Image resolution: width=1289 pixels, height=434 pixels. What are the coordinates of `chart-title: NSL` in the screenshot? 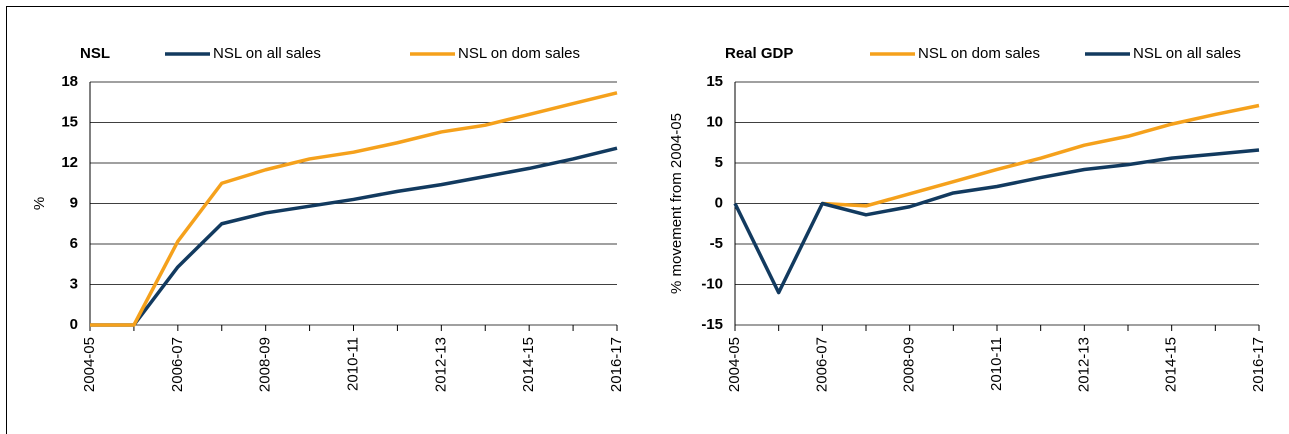 It's located at (95, 53).